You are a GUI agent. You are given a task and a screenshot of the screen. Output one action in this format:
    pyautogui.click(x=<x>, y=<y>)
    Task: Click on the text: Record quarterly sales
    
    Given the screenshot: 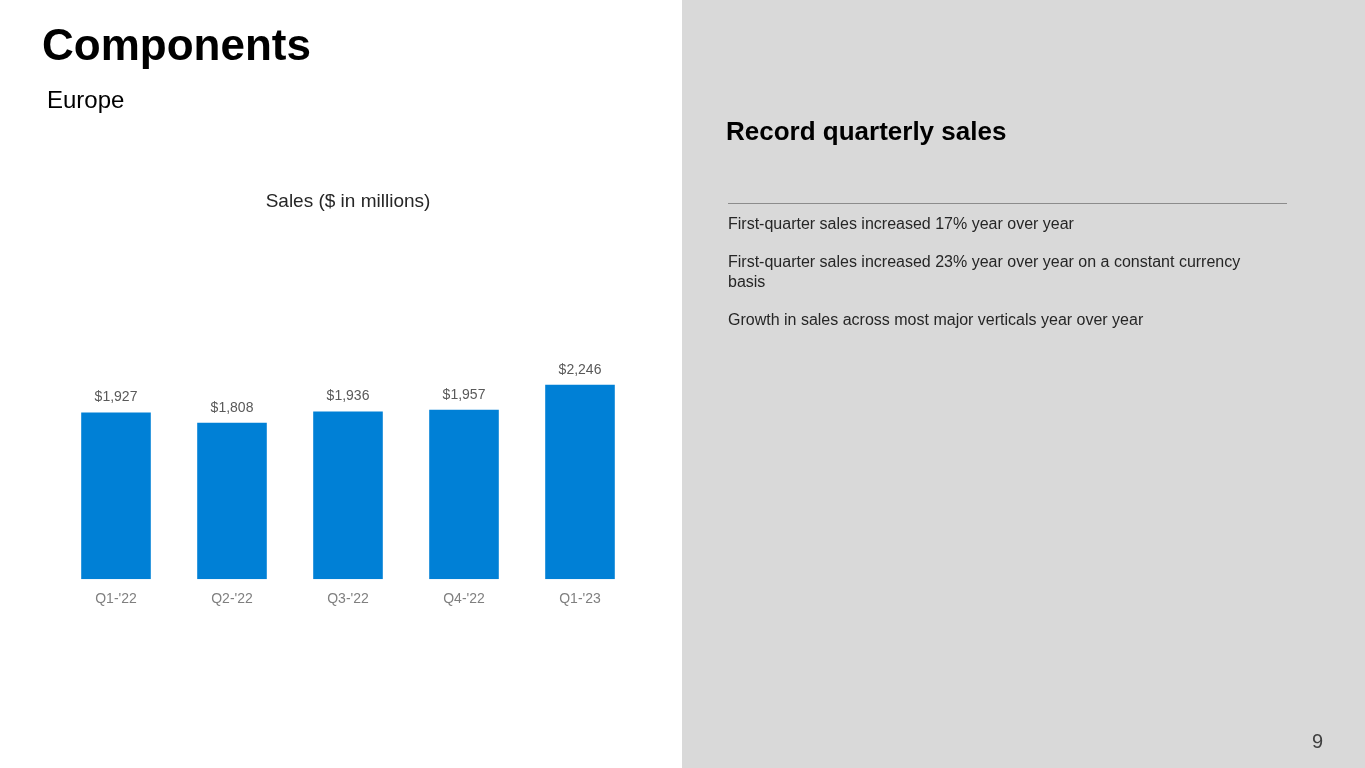 What is the action you would take?
    pyautogui.click(x=866, y=131)
    